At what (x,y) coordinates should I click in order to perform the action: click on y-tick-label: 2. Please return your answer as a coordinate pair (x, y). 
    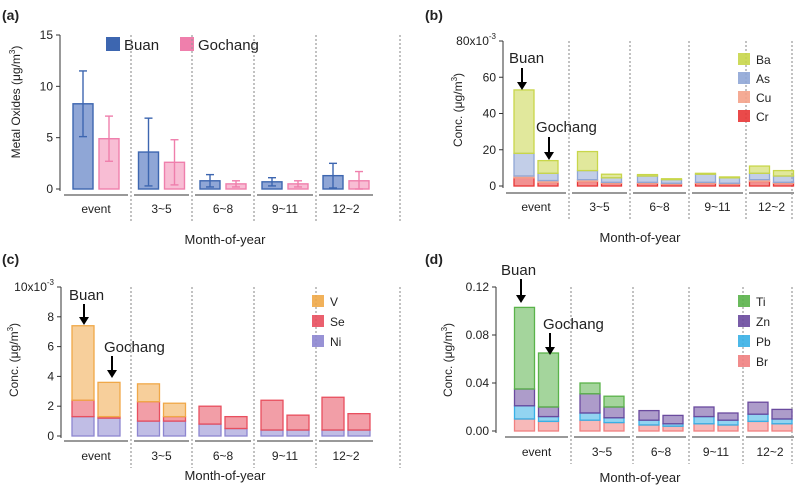
    Looking at the image, I should click on (50, 406).